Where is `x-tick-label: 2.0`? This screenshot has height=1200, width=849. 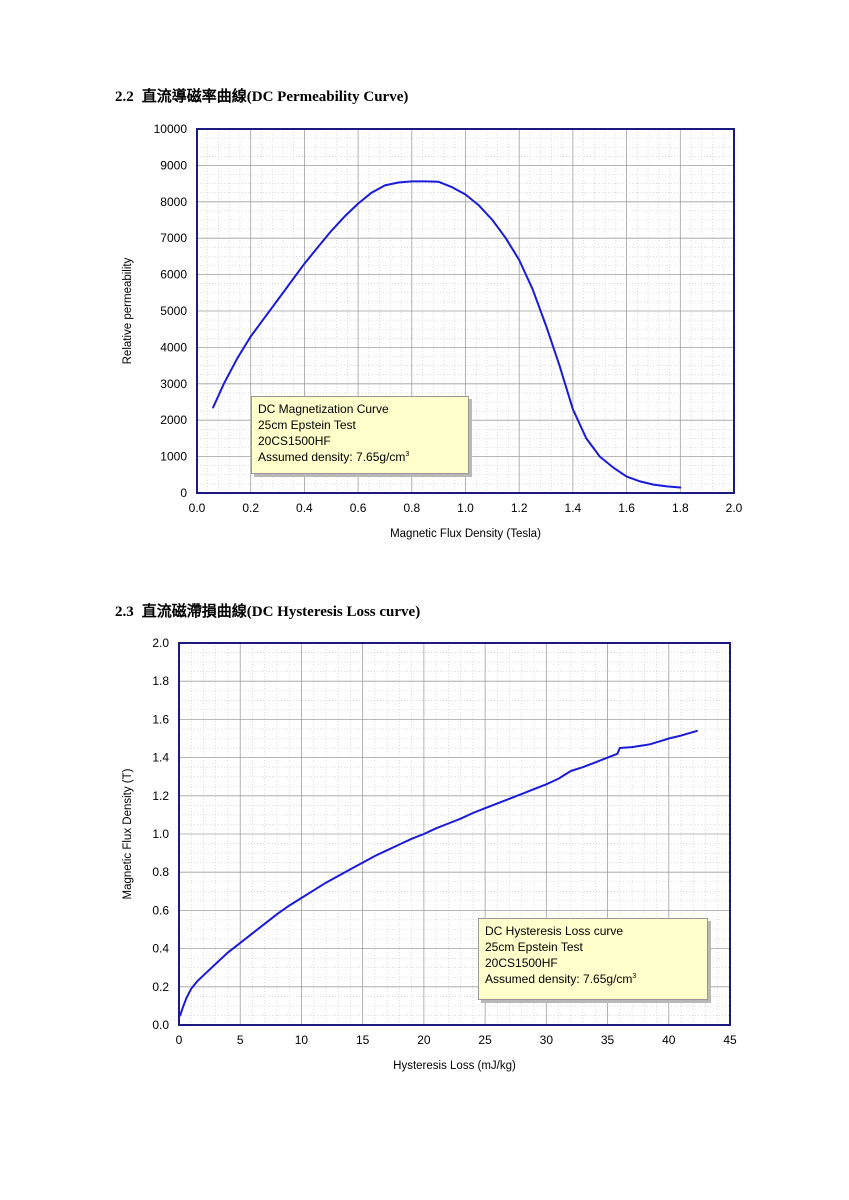 x-tick-label: 2.0 is located at coordinates (734, 508).